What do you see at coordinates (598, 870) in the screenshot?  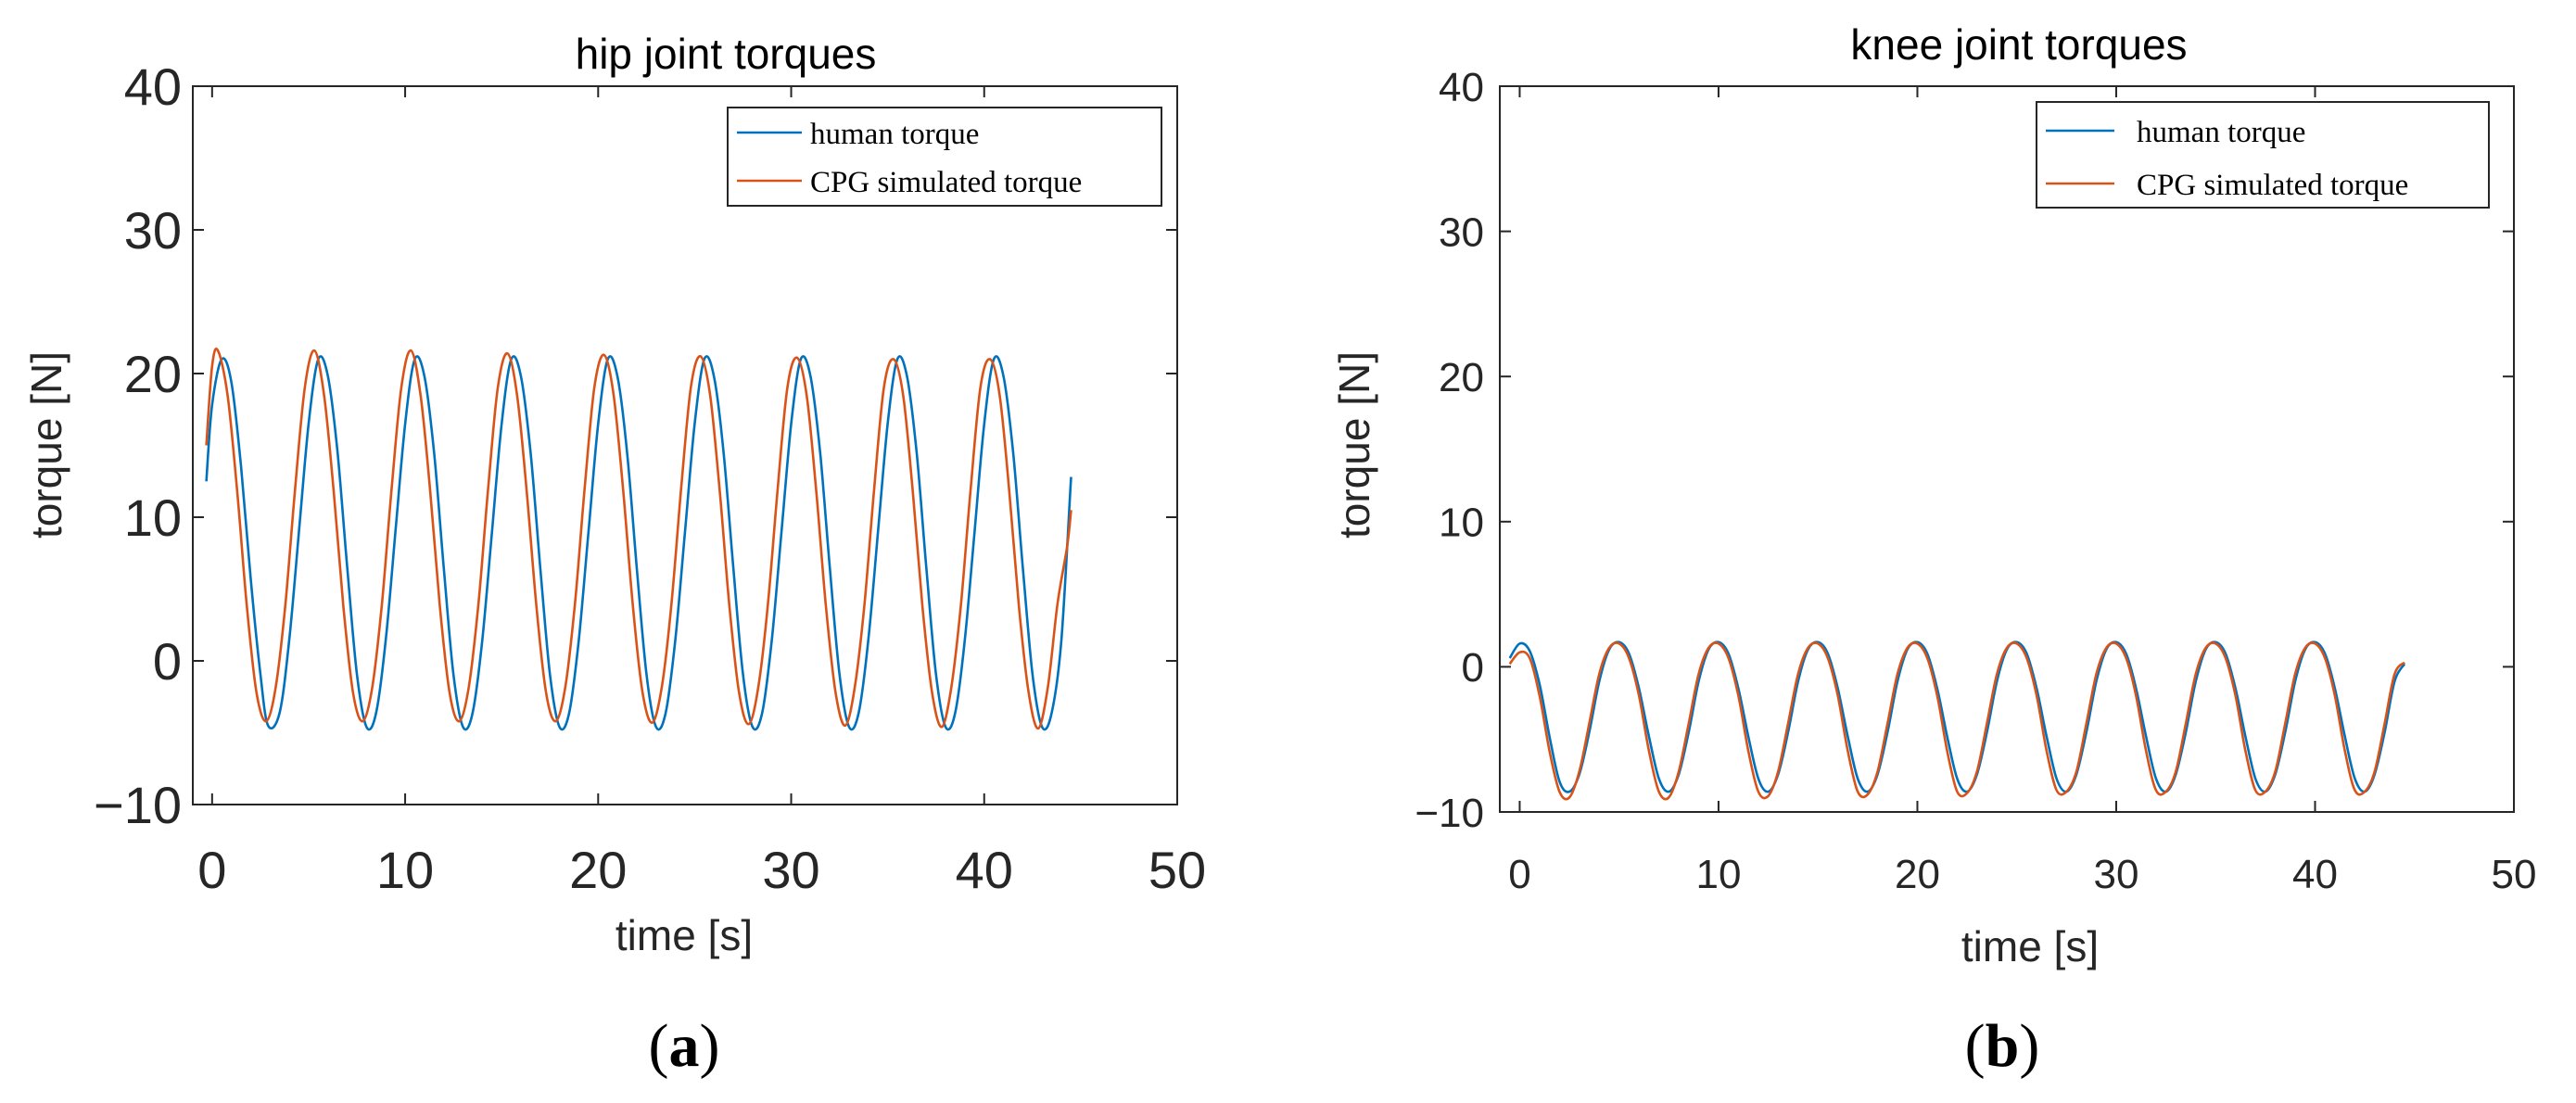 I see `panel-a-x-tick-label: 20` at bounding box center [598, 870].